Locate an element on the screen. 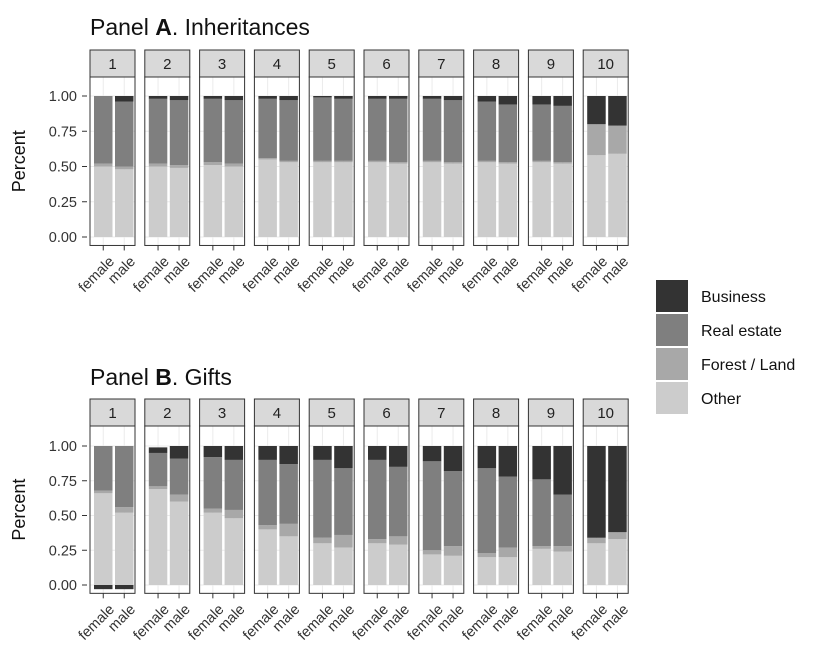  legend-item: Other is located at coordinates (699, 398).